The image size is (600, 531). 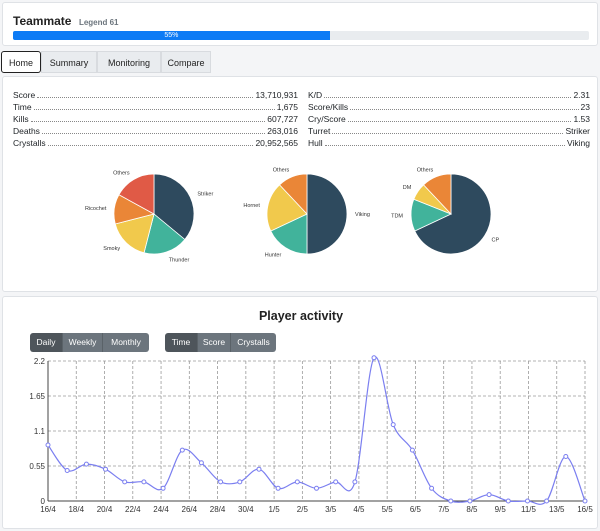 I want to click on x-tick-label: 5/5, so click(x=388, y=509).